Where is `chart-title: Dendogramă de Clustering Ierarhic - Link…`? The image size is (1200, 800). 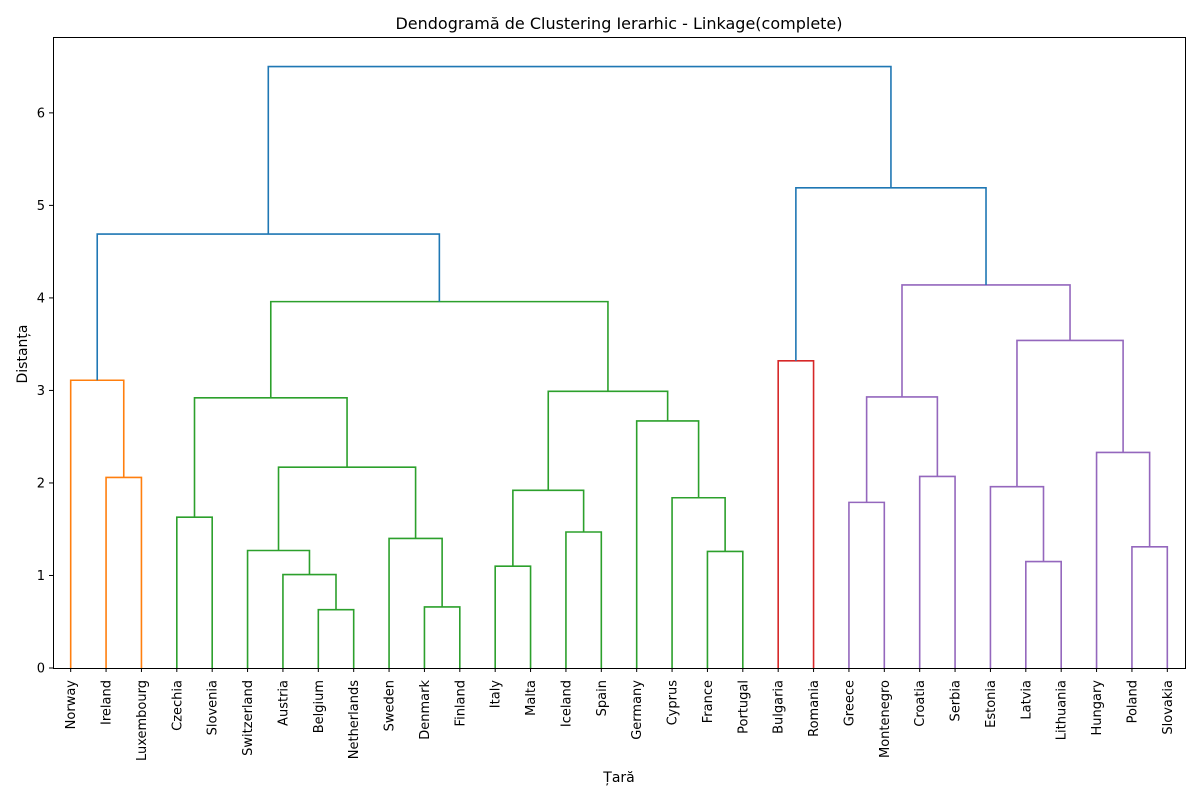
chart-title: Dendogramă de Clustering Ierarhic - Link… is located at coordinates (618, 23).